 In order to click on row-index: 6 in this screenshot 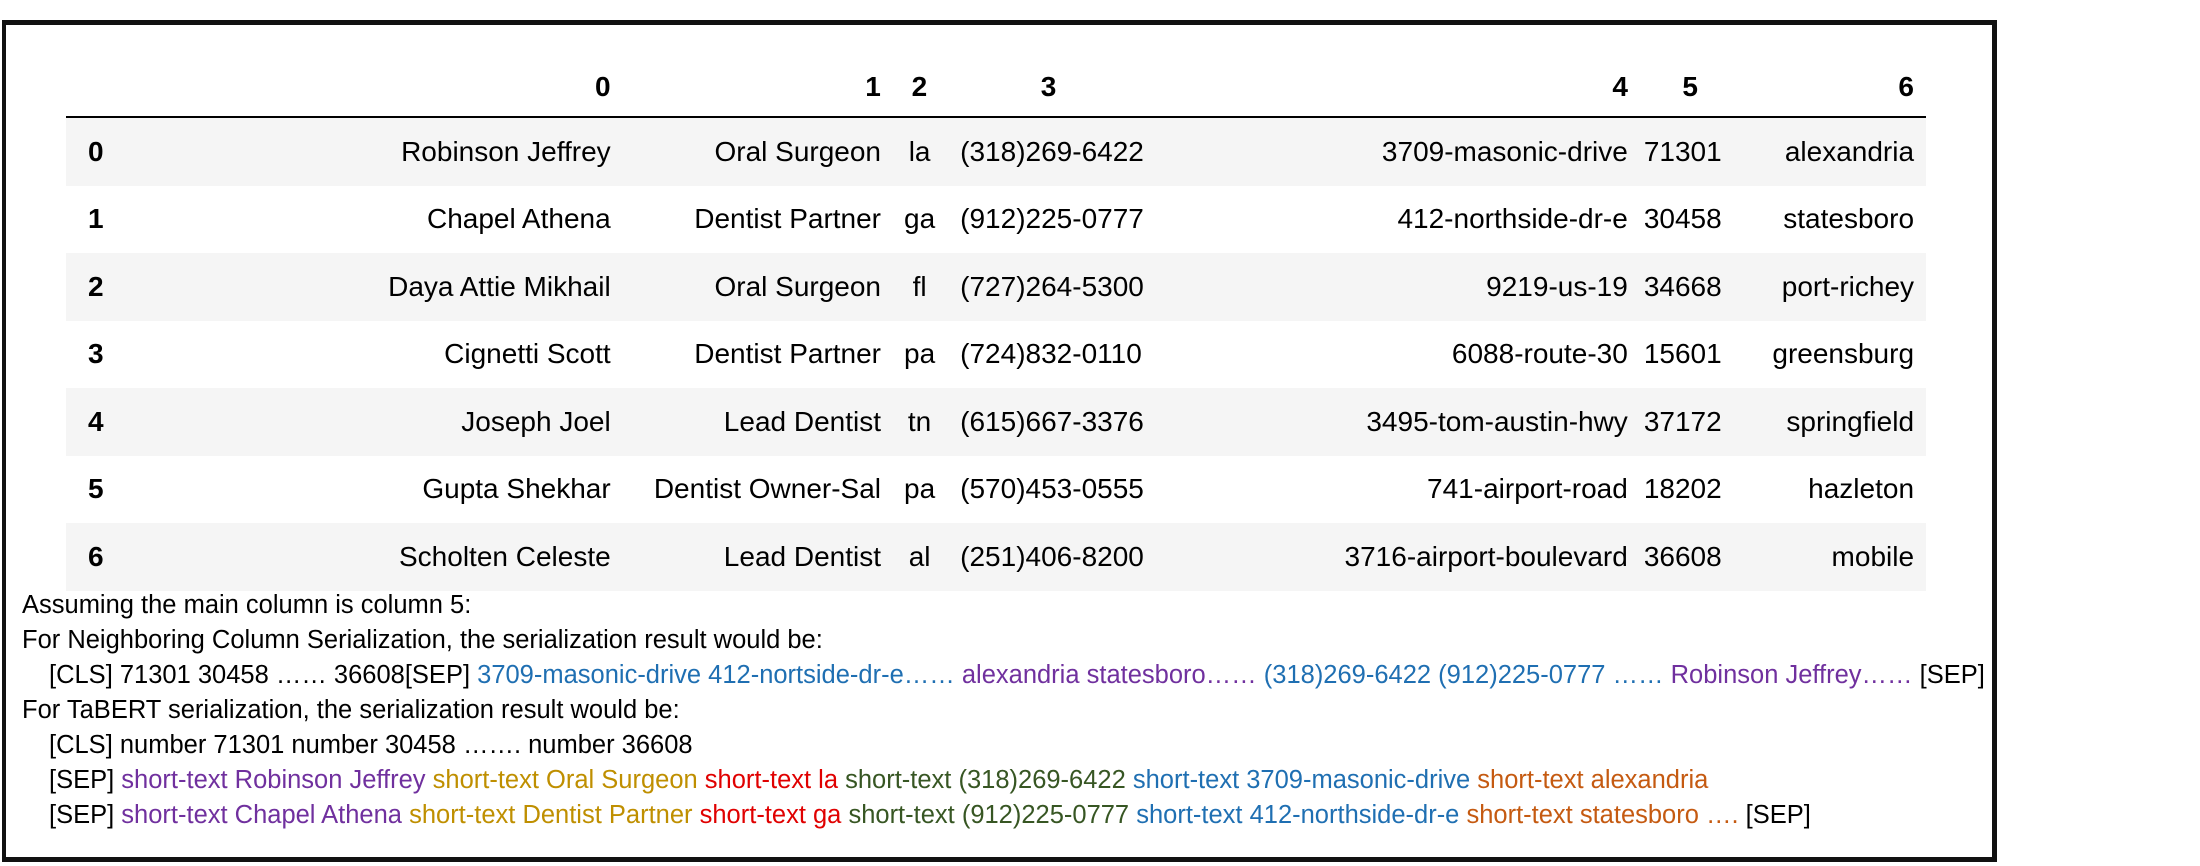, I will do `click(96, 556)`.